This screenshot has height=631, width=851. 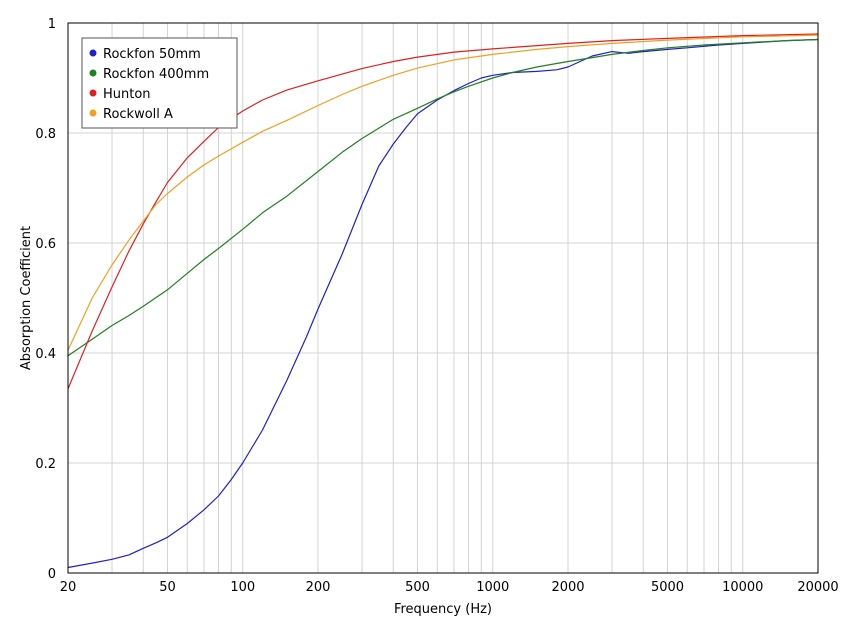 I want to click on x-tick-label: 100, so click(x=242, y=587).